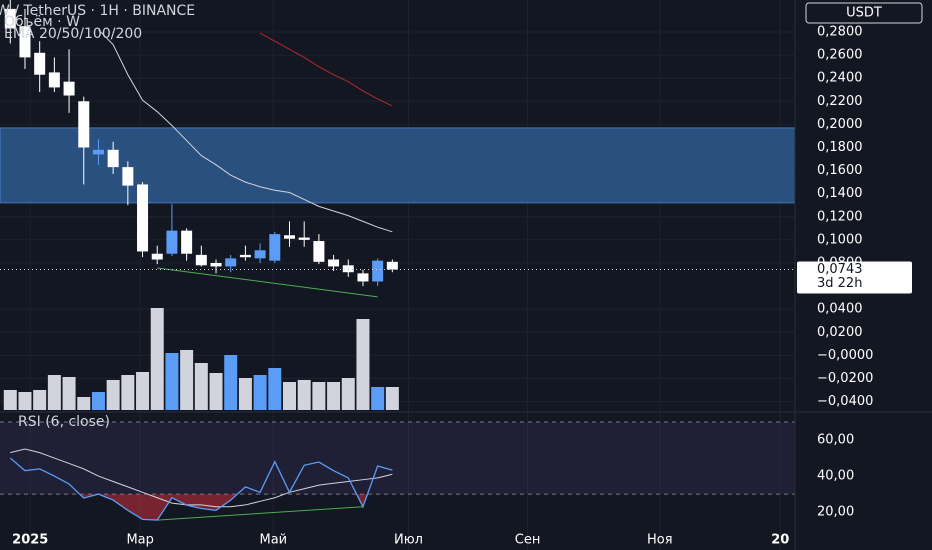 This screenshot has width=932, height=550. I want to click on oversold-fill, so click(201, 507).